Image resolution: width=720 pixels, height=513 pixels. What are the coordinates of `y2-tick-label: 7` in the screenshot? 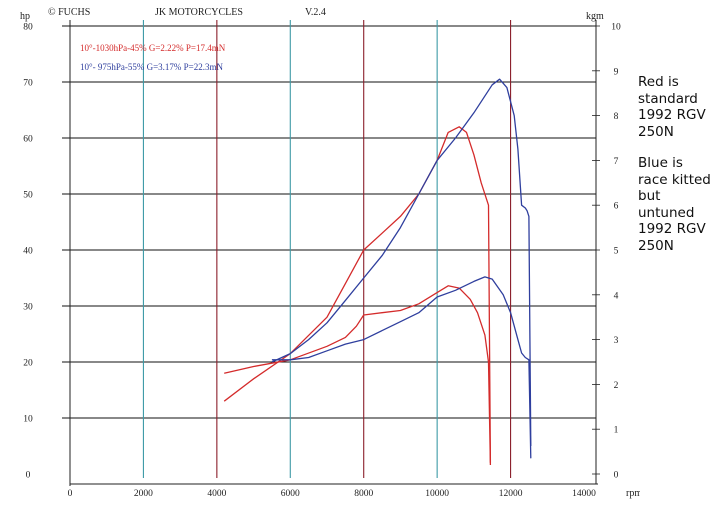 It's located at (616, 162).